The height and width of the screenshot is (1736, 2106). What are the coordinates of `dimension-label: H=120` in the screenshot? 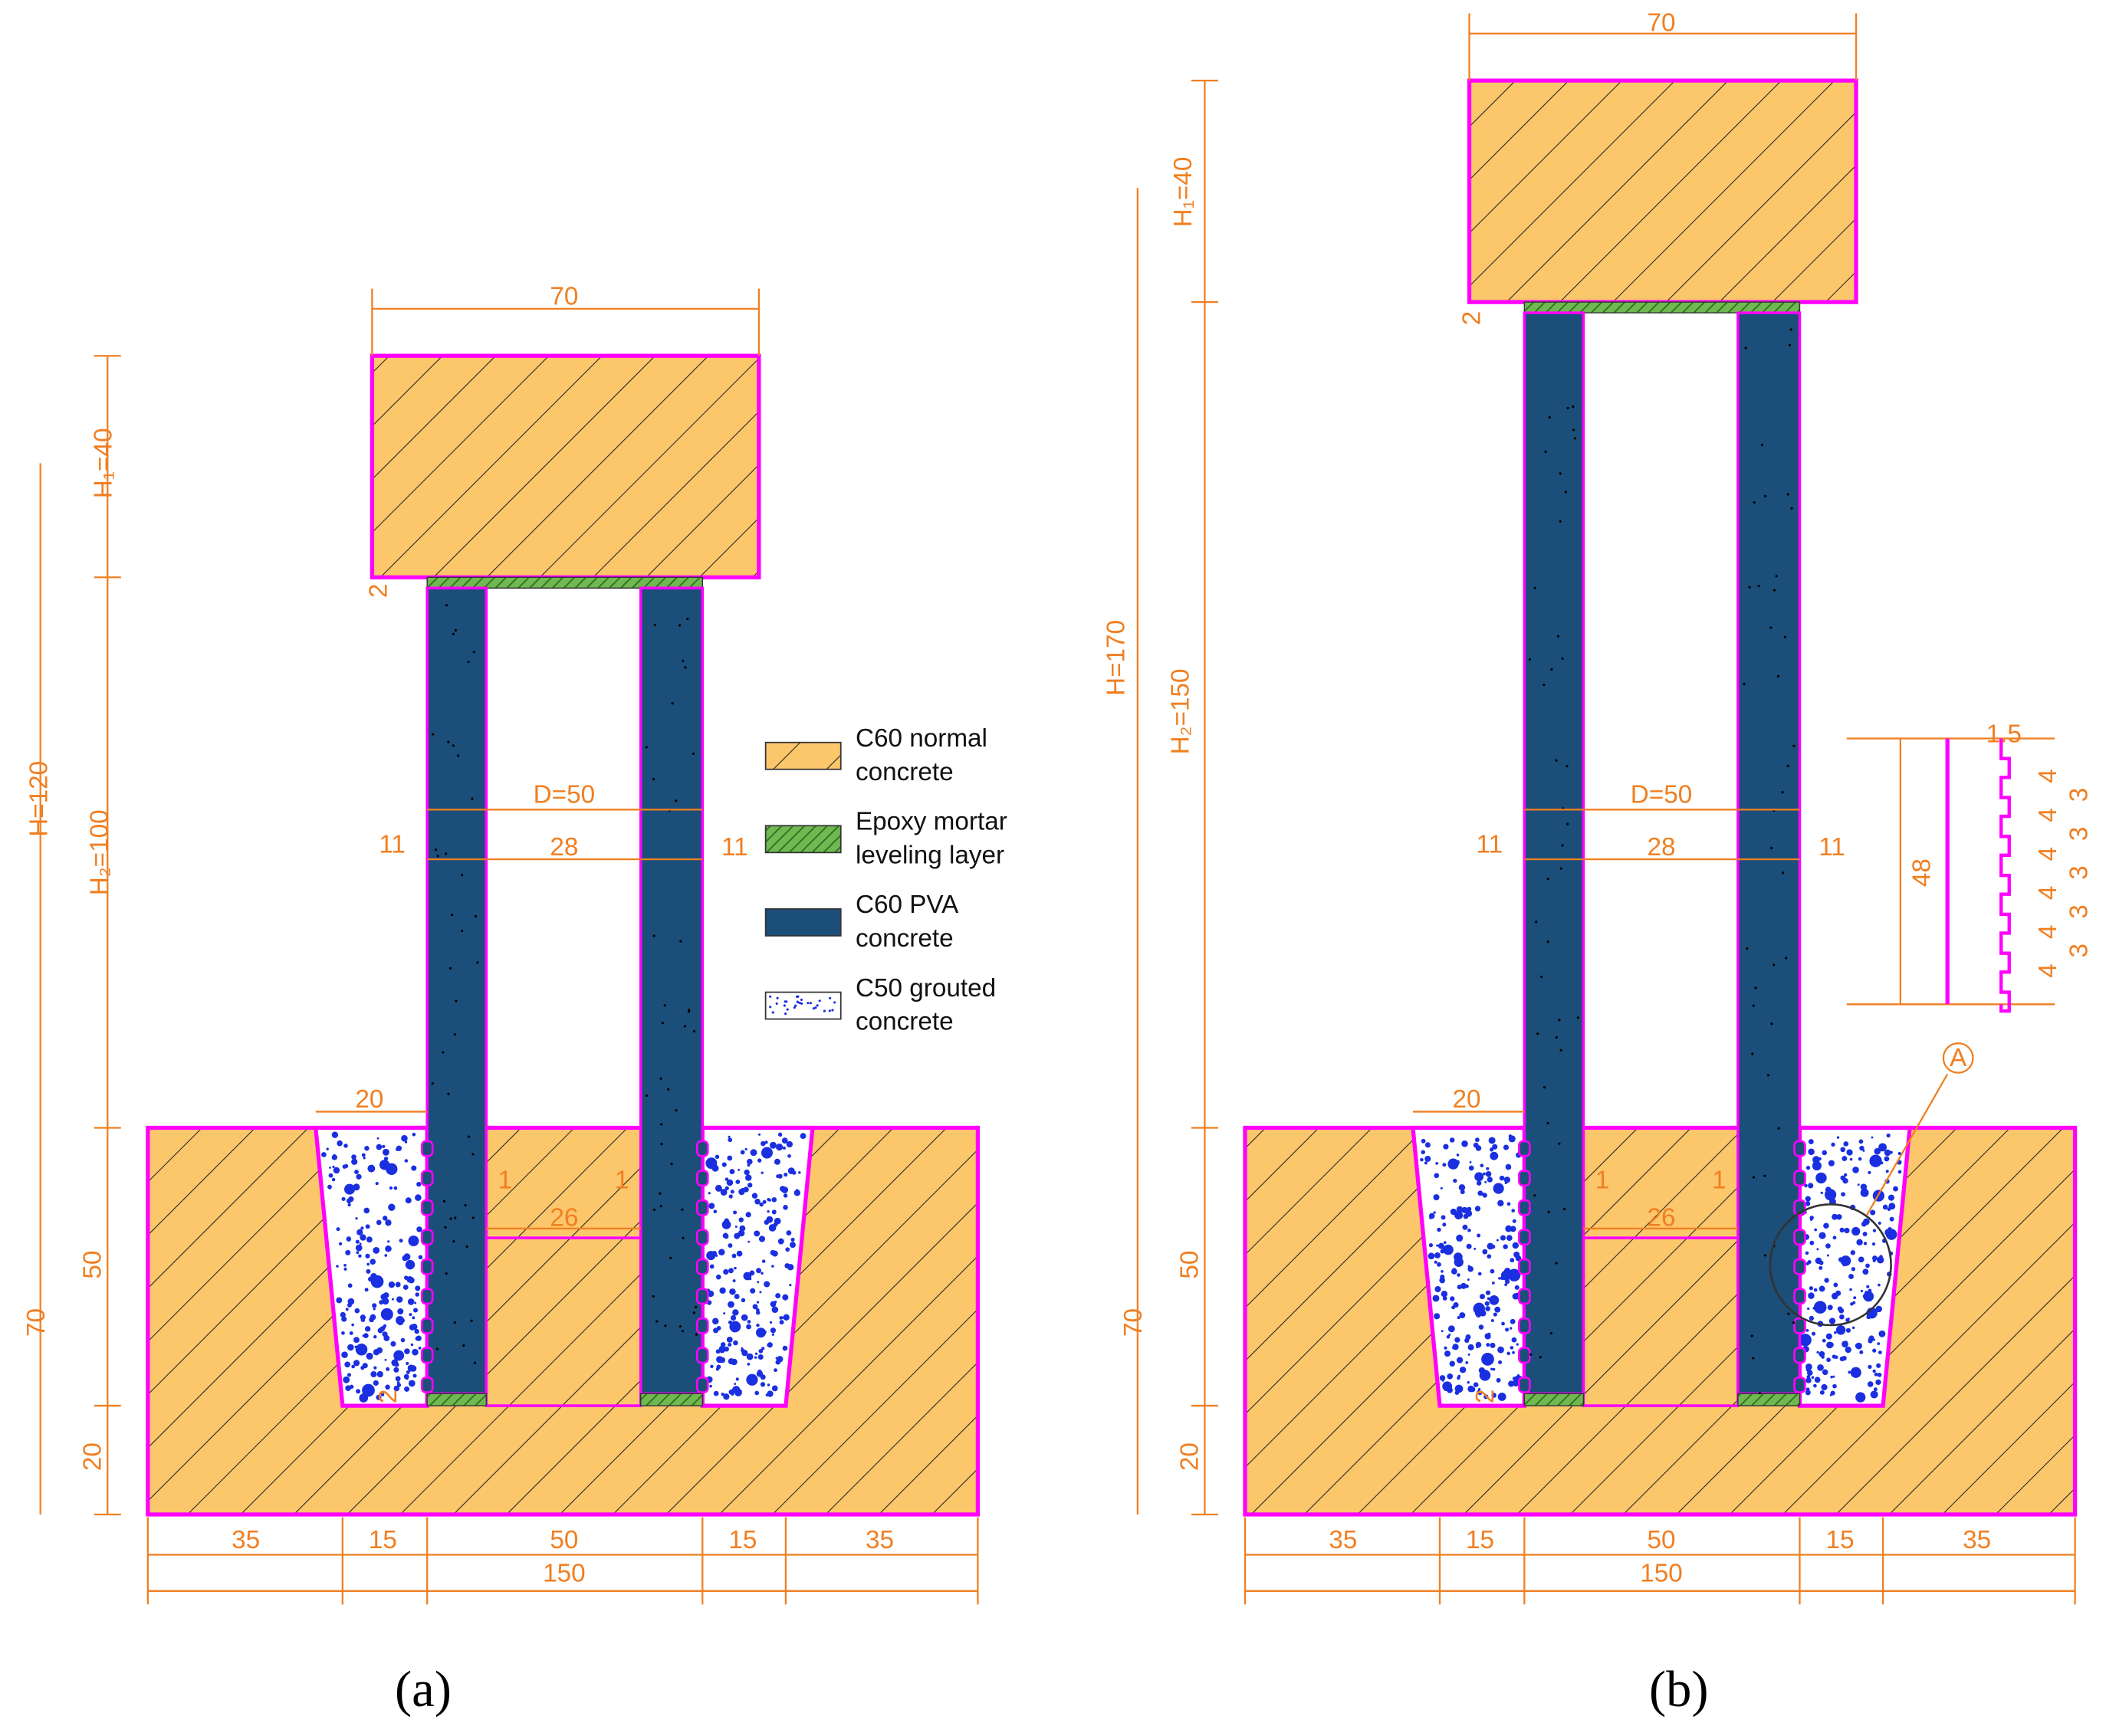 It's located at (39, 799).